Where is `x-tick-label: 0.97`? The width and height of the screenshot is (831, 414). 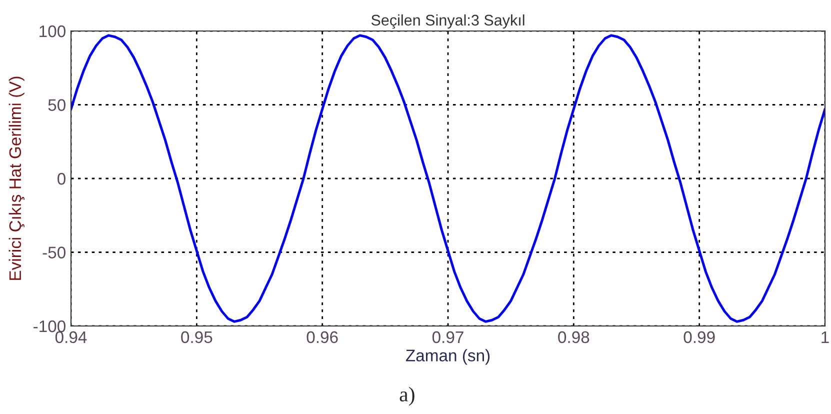
x-tick-label: 0.97 is located at coordinates (448, 337).